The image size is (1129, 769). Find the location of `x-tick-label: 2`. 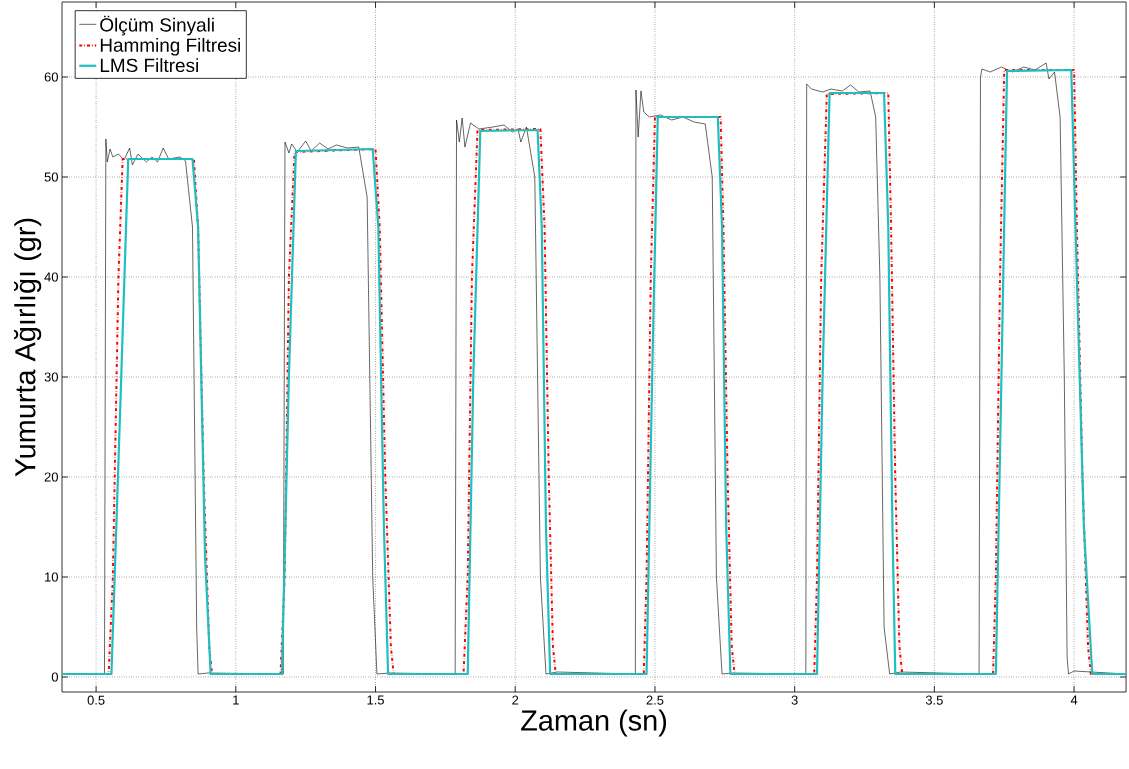

x-tick-label: 2 is located at coordinates (515, 700).